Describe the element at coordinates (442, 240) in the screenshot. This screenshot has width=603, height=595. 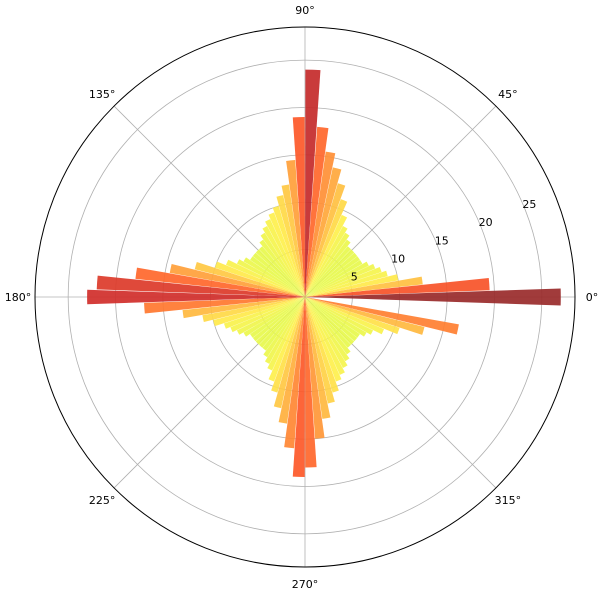
I see `radial-tick-label: 15` at that location.